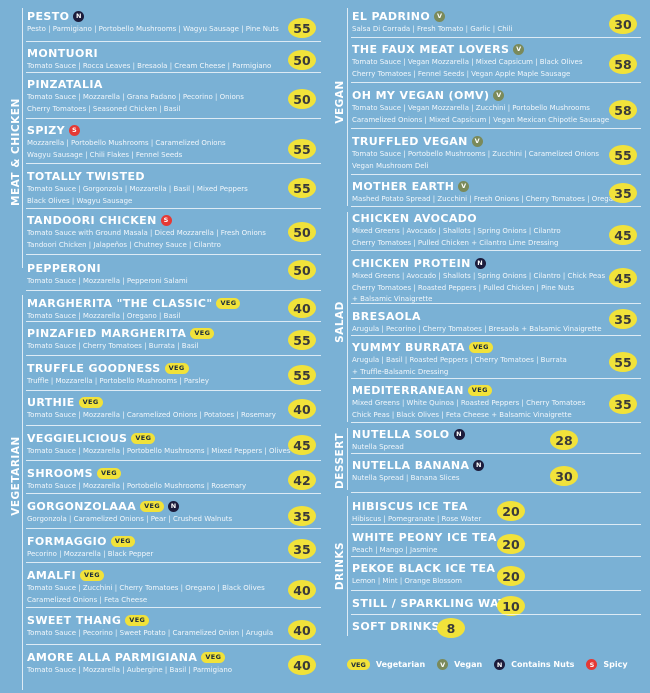 Image resolution: width=650 pixels, height=693 pixels. I want to click on right-menu-item: STILL / SPARKLING WATER, so click(437, 603).